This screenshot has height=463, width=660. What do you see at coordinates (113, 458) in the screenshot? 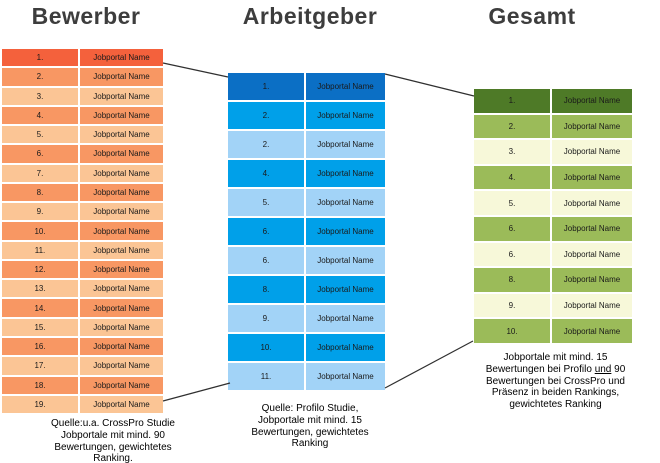
I see `footnote-line: Ranking.` at bounding box center [113, 458].